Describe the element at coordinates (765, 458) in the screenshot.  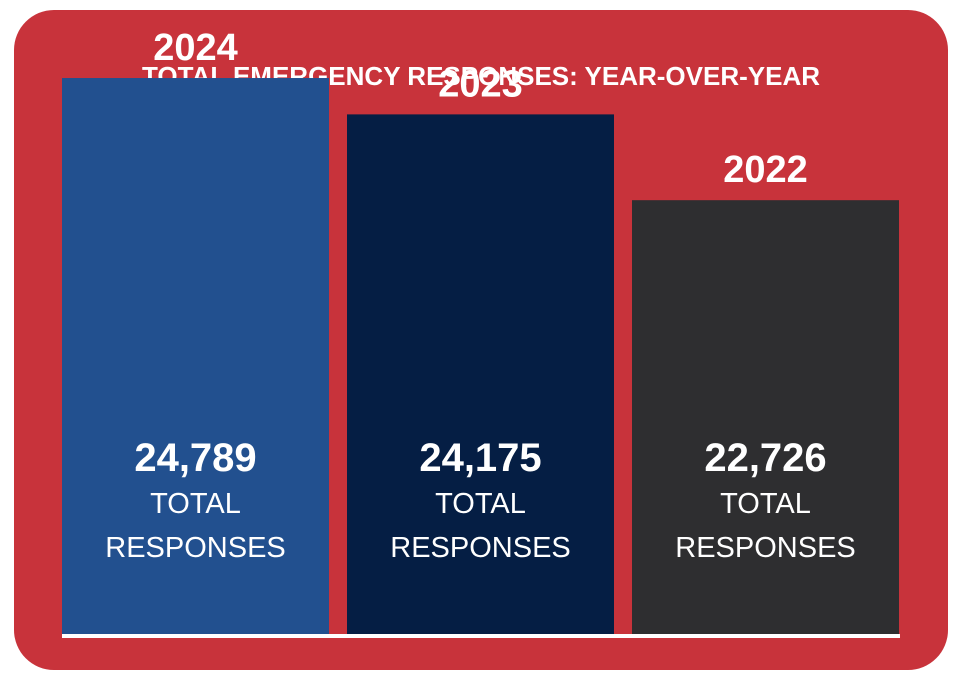
I see `value-label-2022: 22,726` at that location.